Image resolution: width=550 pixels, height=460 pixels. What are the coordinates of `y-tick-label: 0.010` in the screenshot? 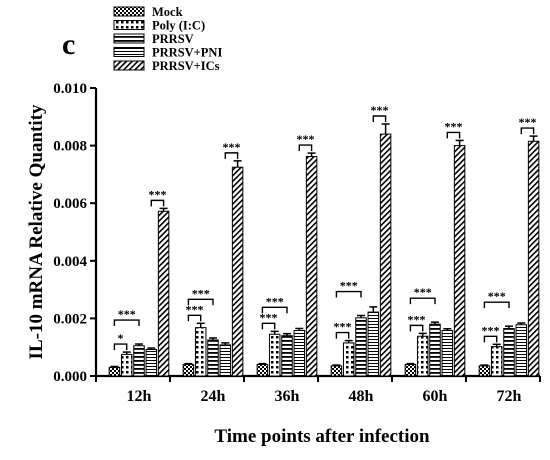 It's located at (70, 89).